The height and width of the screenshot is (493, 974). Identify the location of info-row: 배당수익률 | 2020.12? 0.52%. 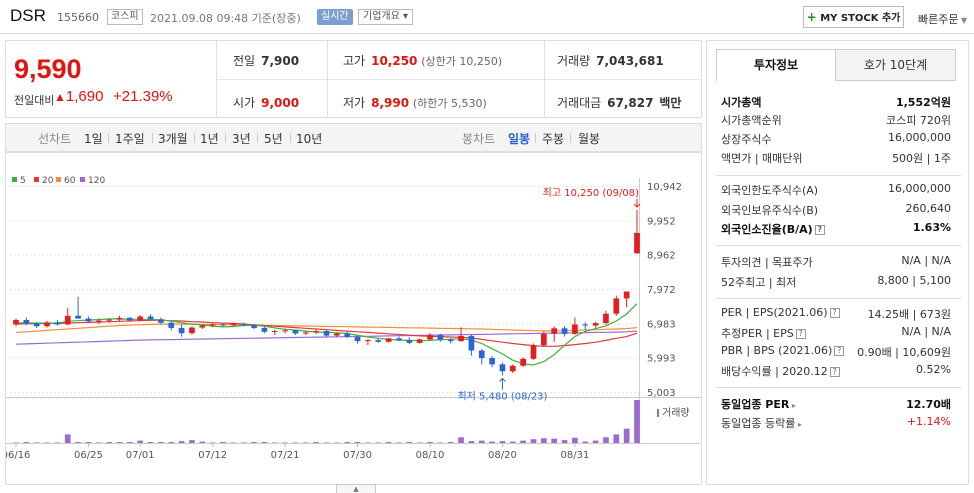
(836, 372).